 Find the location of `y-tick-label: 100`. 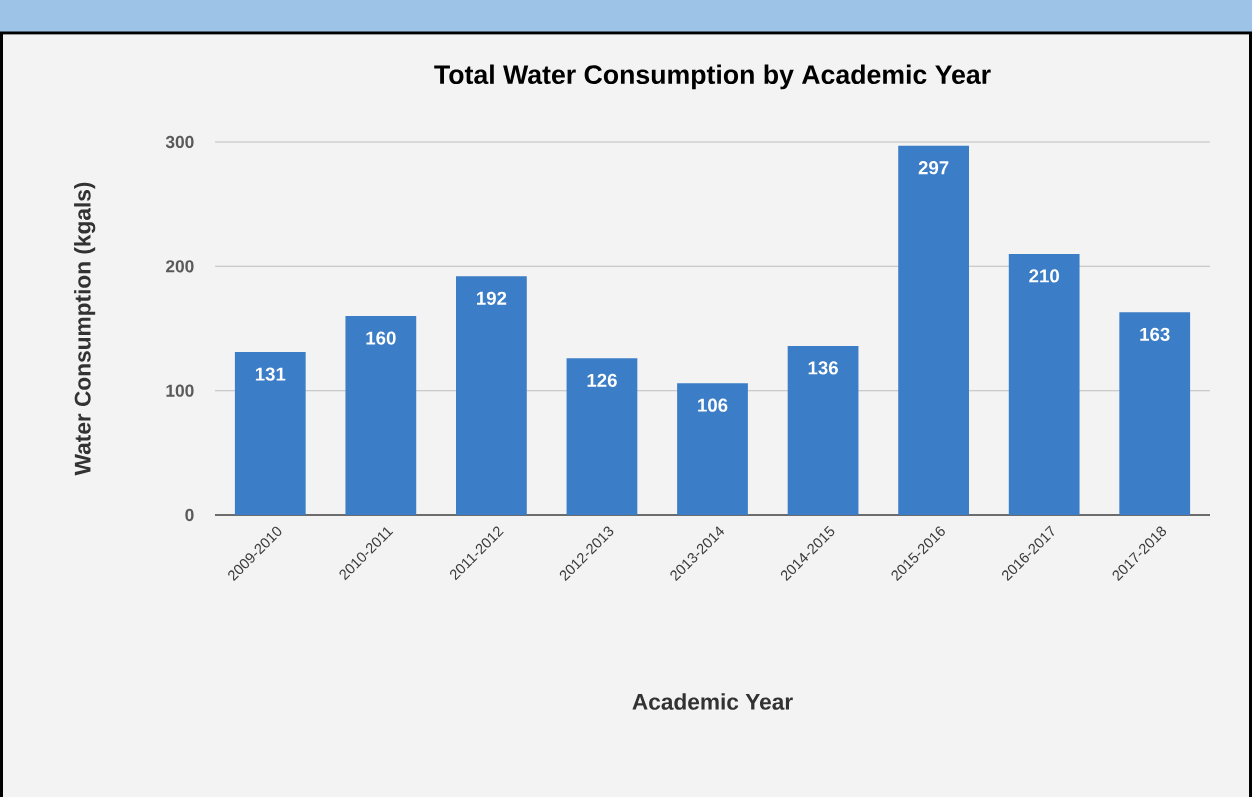

y-tick-label: 100 is located at coordinates (180, 390).